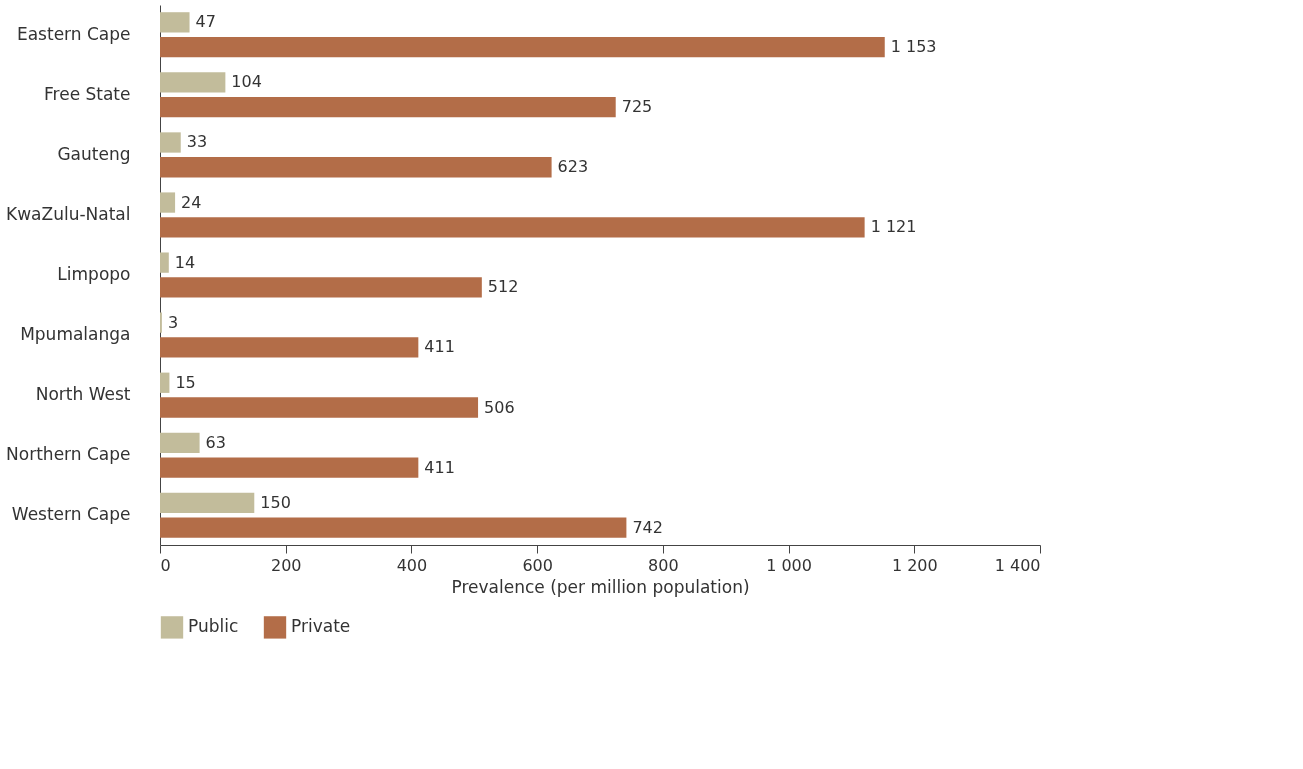 The height and width of the screenshot is (769, 1303). Describe the element at coordinates (647, 527) in the screenshot. I see `data-label: 742` at that location.